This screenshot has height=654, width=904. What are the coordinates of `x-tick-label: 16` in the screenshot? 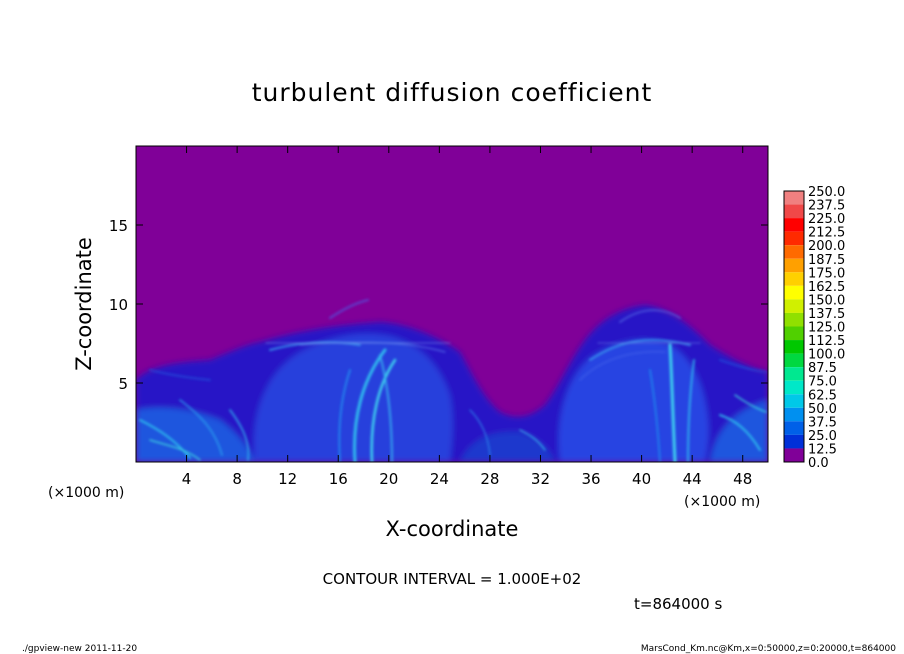 It's located at (338, 479).